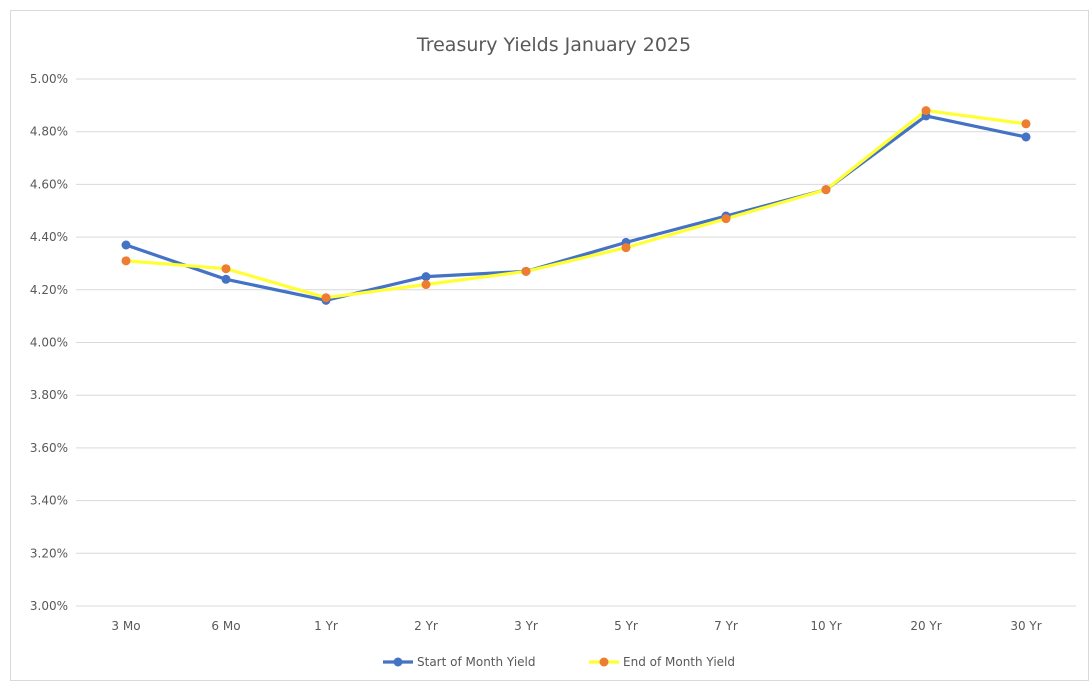 Image resolution: width=1091 pixels, height=683 pixels. I want to click on x-tick-label: 7 Yr, so click(726, 626).